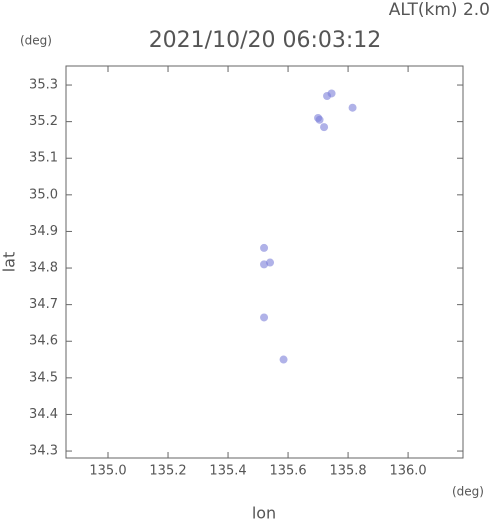 The height and width of the screenshot is (521, 491). I want to click on y-axis-label: lat, so click(9, 262).